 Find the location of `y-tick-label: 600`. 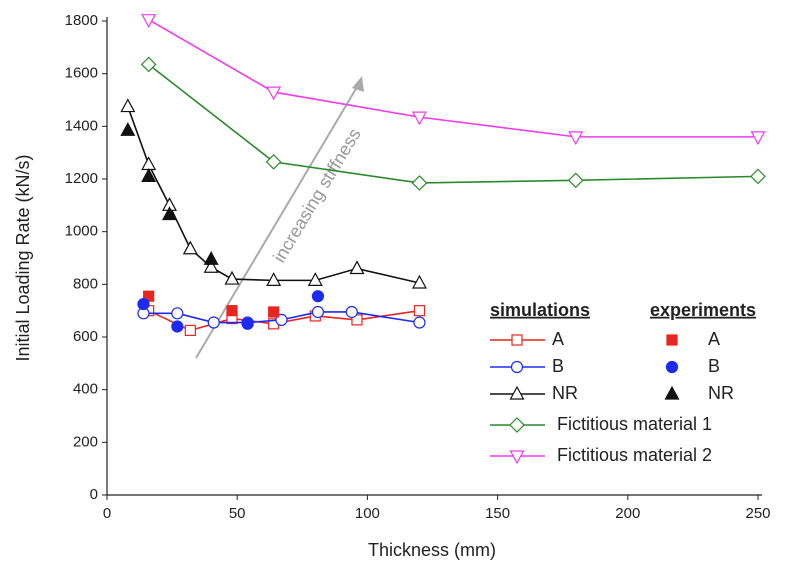

y-tick-label: 600 is located at coordinates (85, 336).